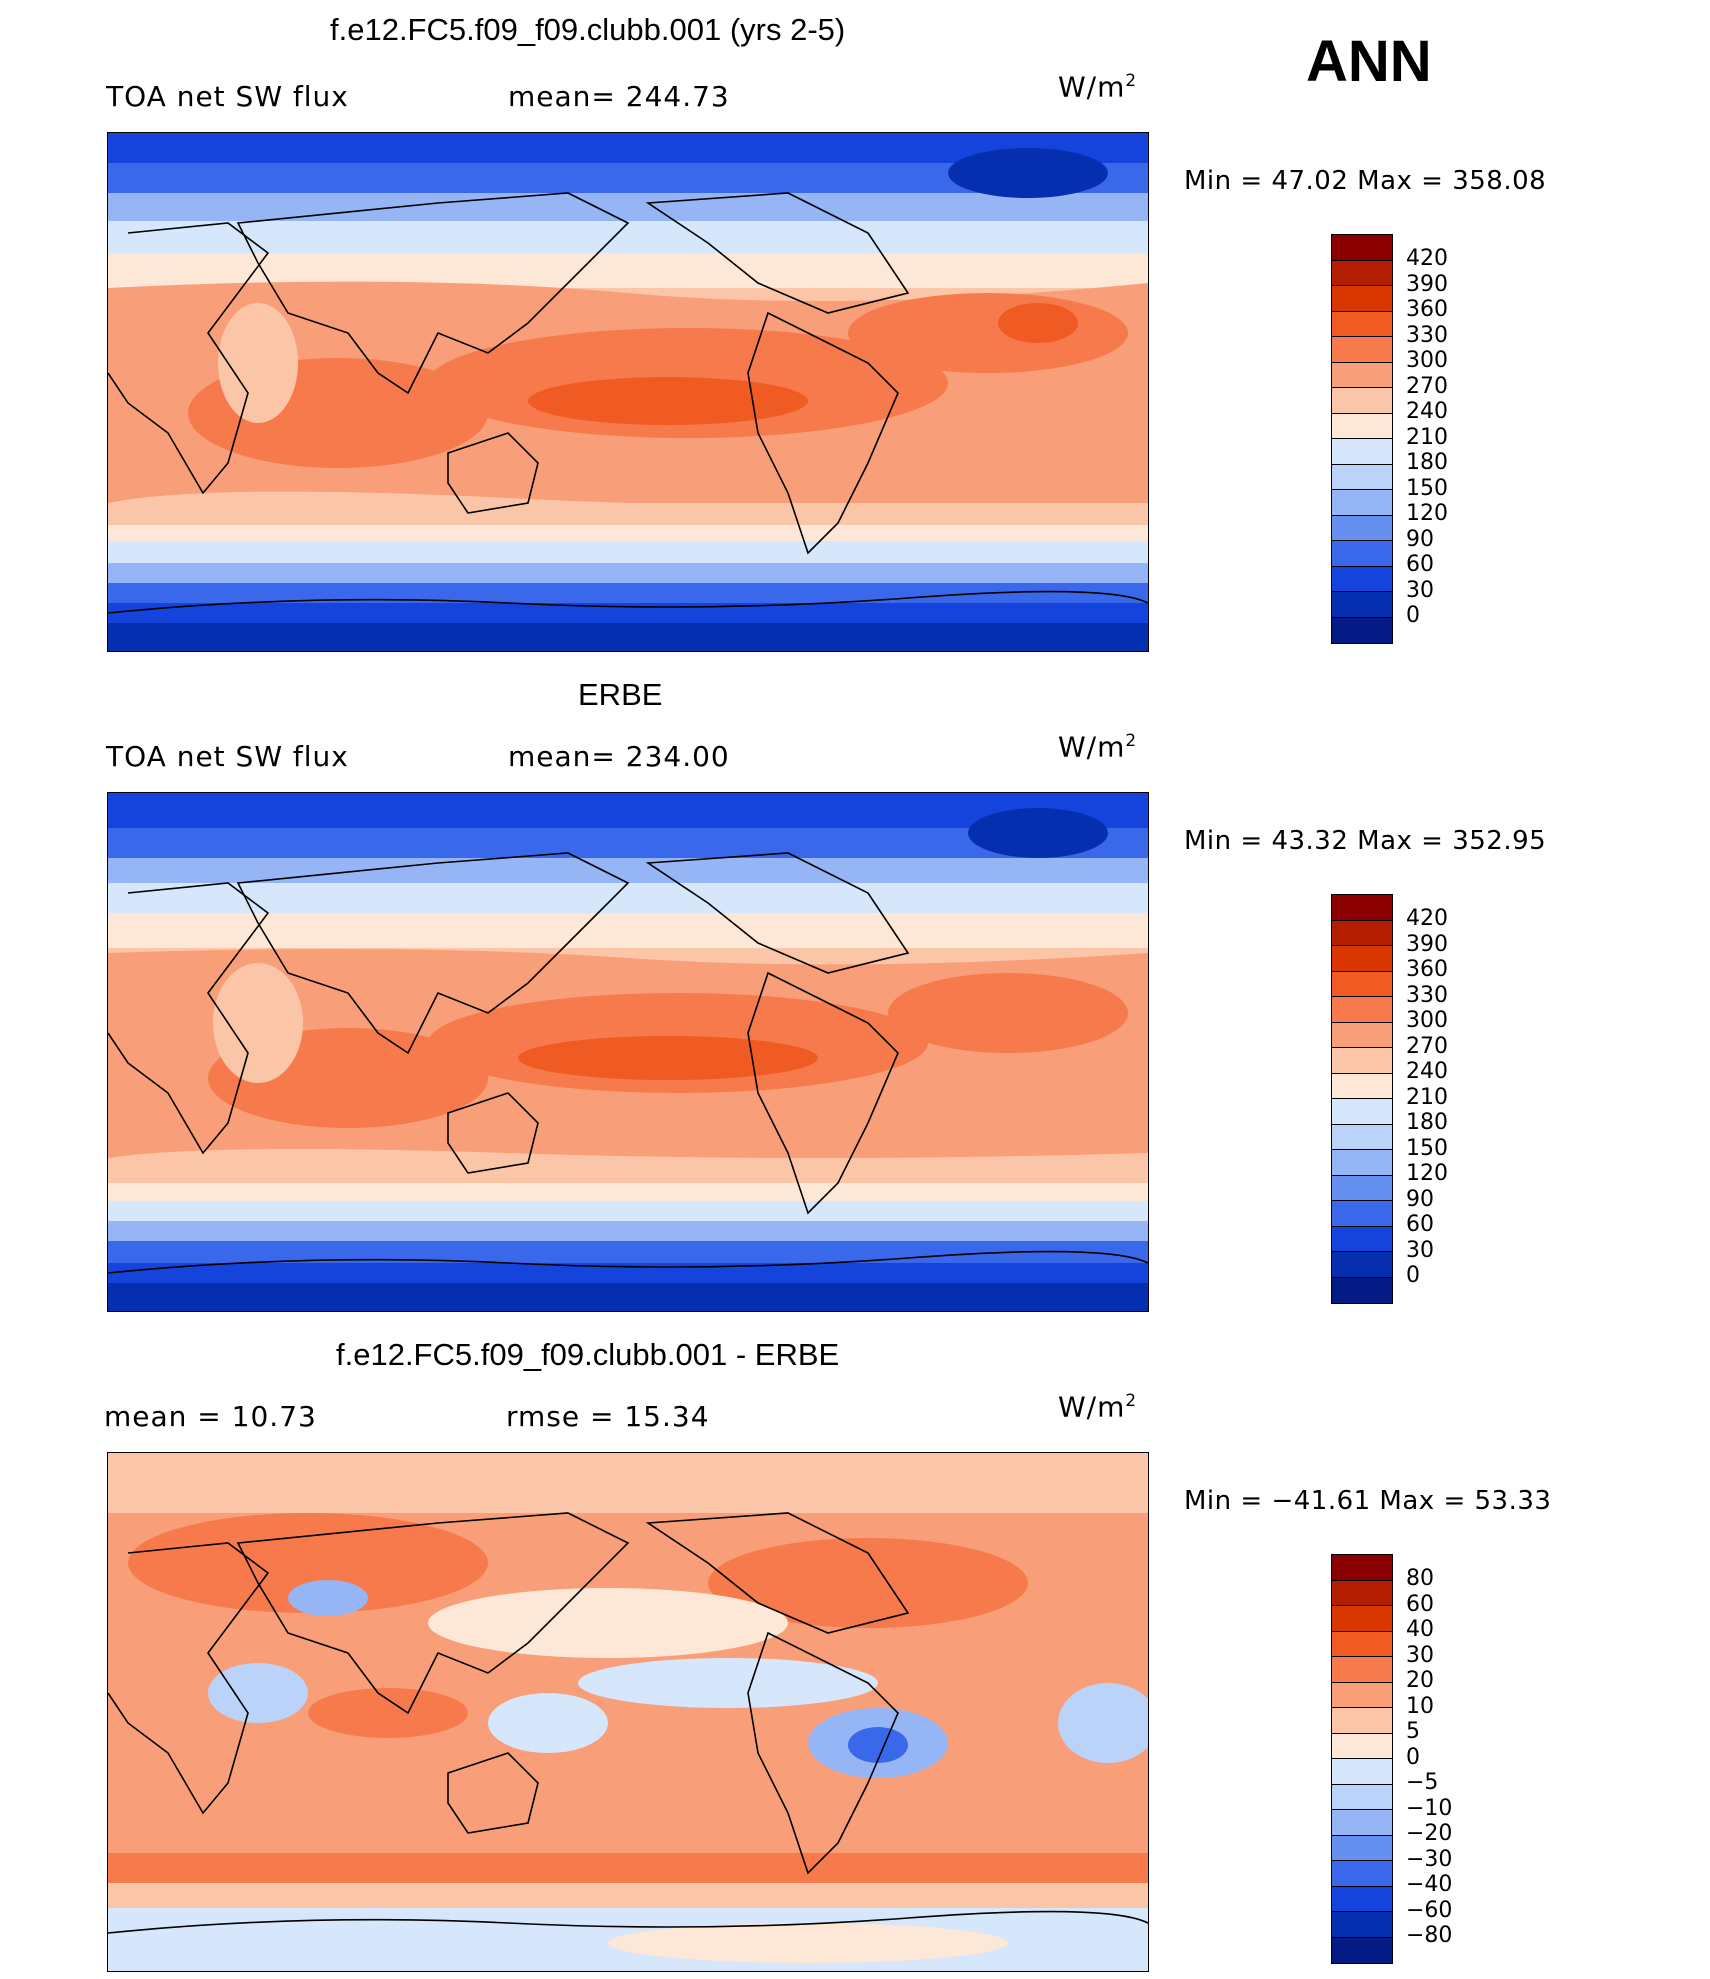 This screenshot has width=1710, height=1979. Describe the element at coordinates (1420, 1604) in the screenshot. I see `panel-3-colorbar-label: 60` at that location.